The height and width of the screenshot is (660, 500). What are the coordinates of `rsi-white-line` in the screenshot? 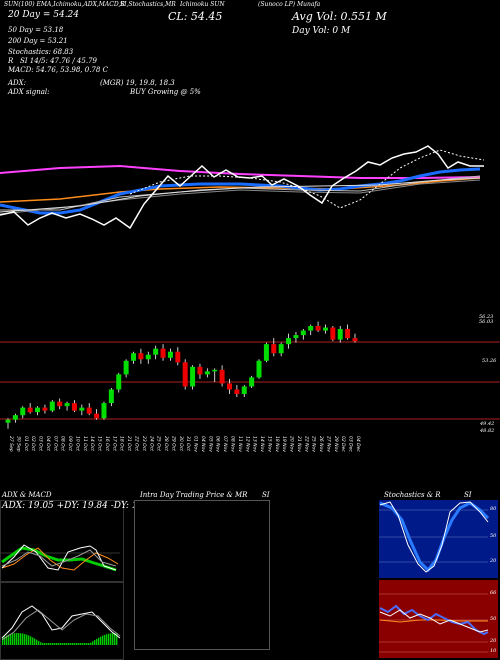 It's located at (434, 621).